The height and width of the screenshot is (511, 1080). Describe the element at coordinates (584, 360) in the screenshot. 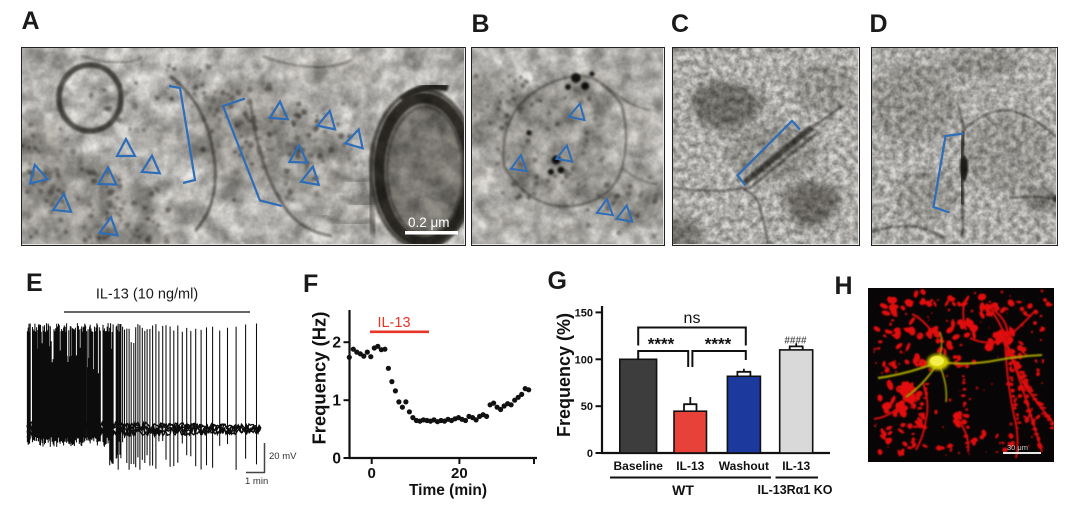

I see `svg-text: 100` at that location.